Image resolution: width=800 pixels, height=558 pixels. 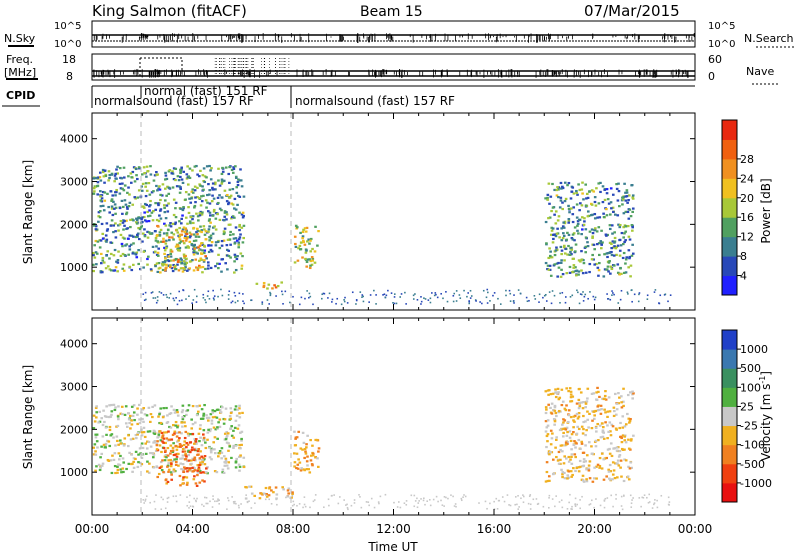 What do you see at coordinates (74, 224) in the screenshot?
I see `power-y-tick-label: 2000` at bounding box center [74, 224].